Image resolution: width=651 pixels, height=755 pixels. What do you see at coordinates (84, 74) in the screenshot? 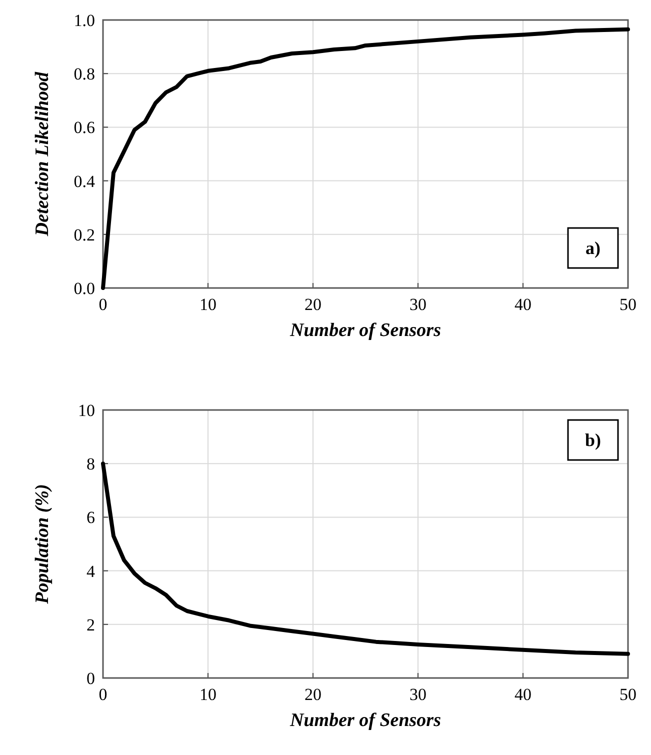
I see `y-tick-label: 0.8` at bounding box center [84, 74].